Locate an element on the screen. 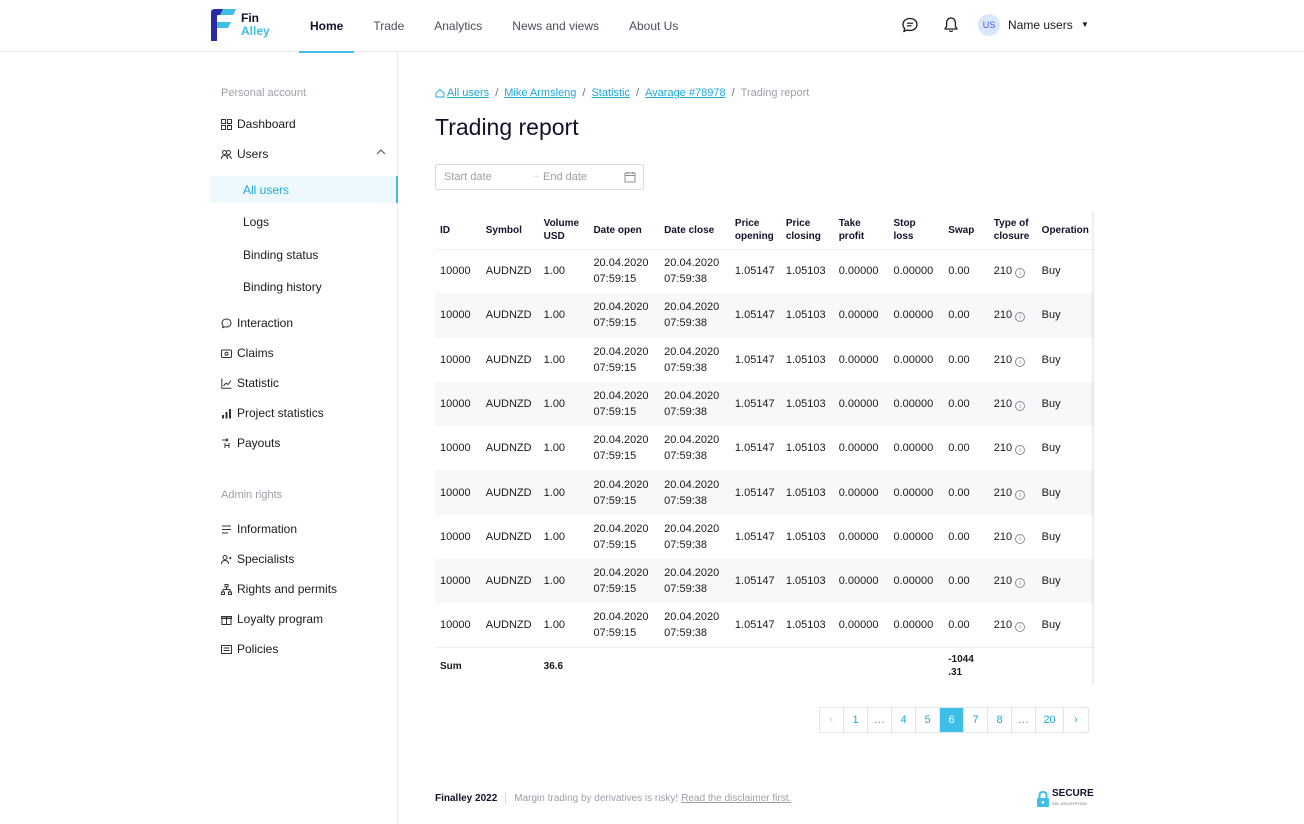 Image resolution: width=1304 pixels, height=824 pixels. cell-volume: 1.00 is located at coordinates (554, 536).